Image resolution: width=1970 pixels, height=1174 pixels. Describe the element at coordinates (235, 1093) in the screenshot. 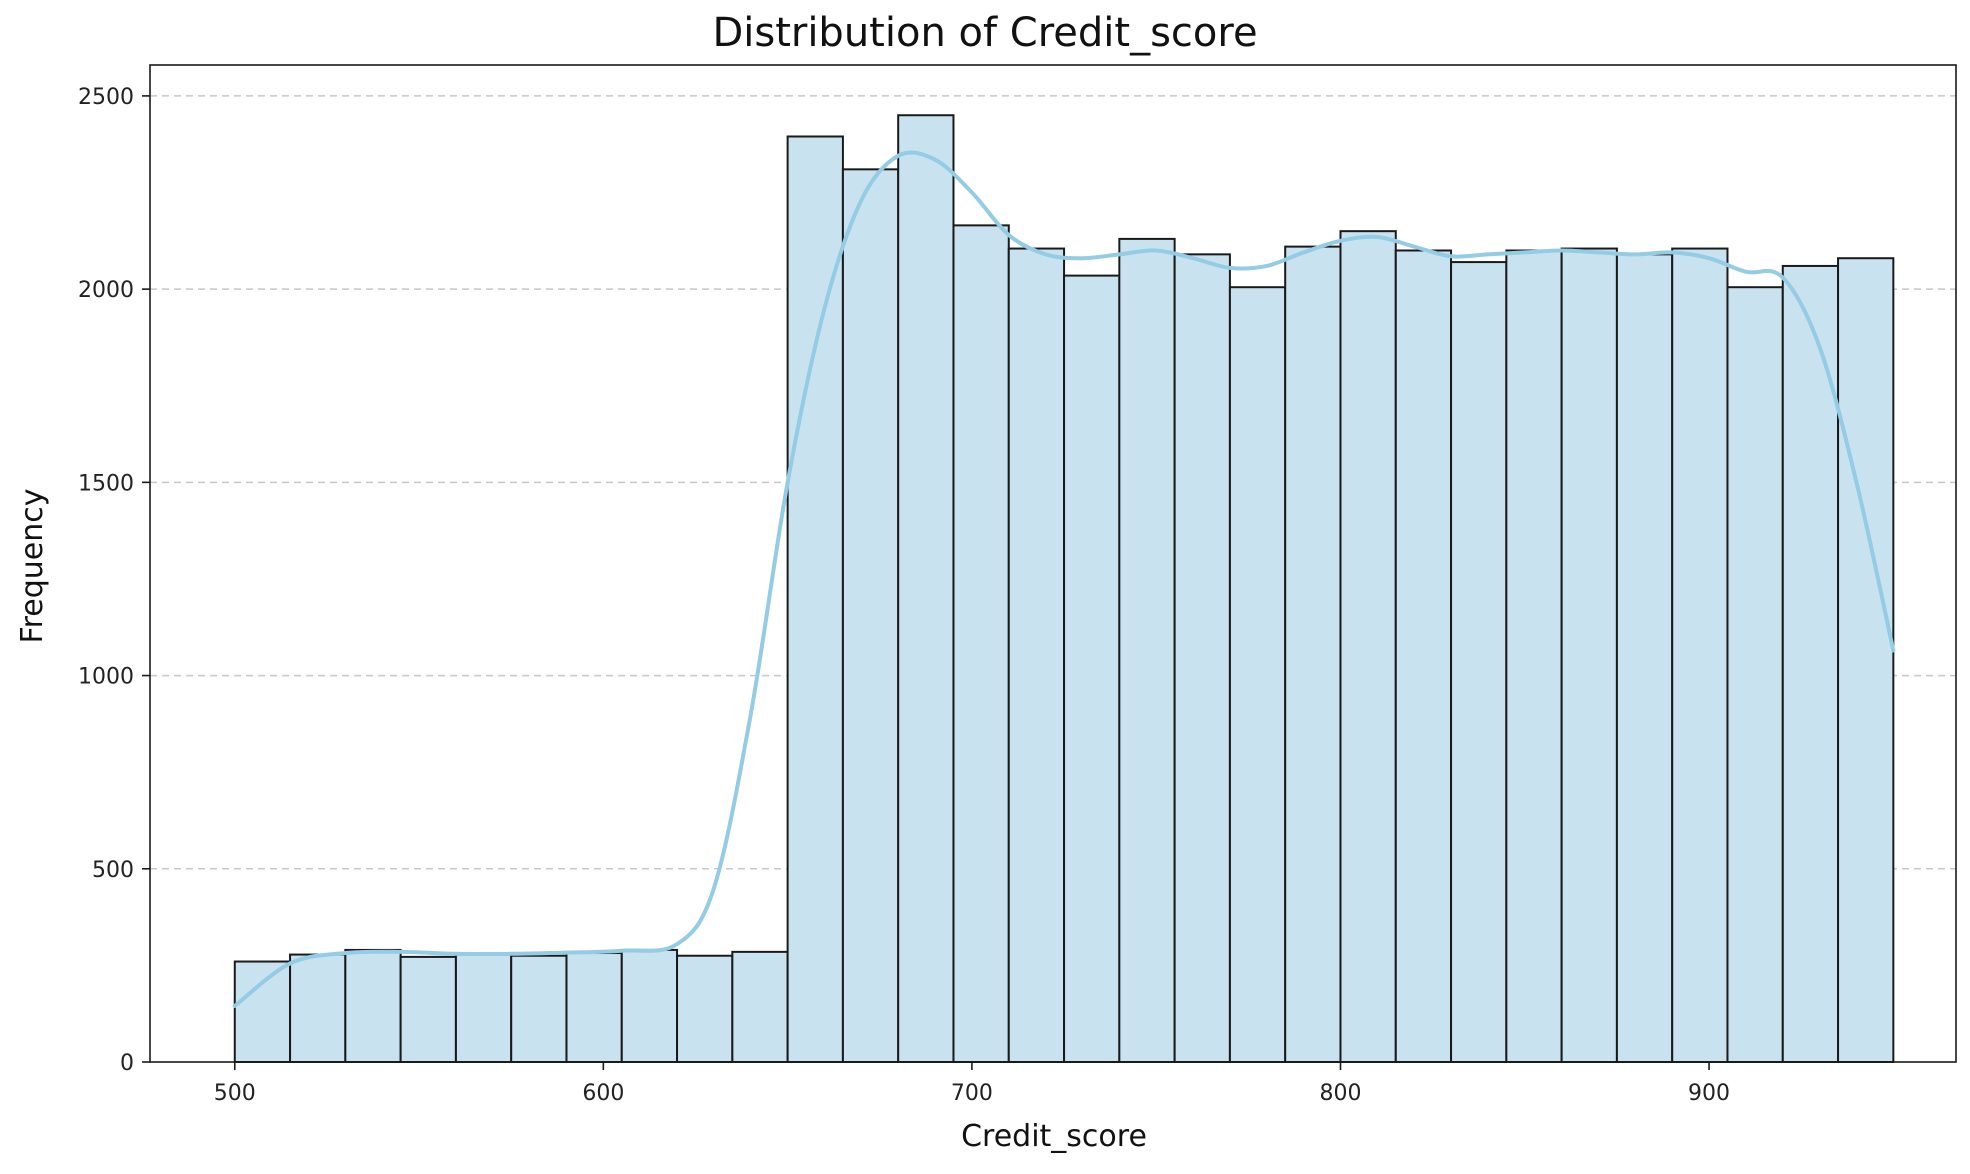

I see `x-tick-label: 500` at that location.